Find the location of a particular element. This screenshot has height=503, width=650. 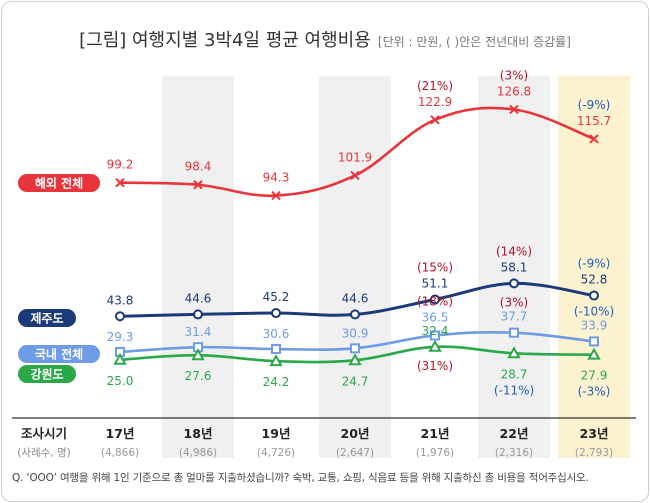

x-tick-label: 19년 is located at coordinates (276, 433).